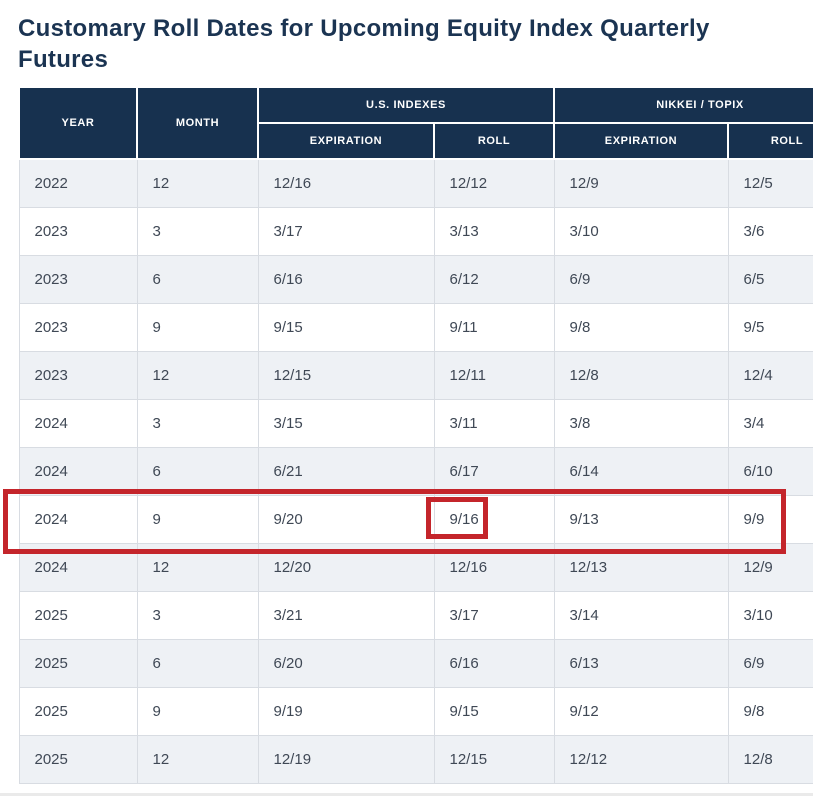  I want to click on cell-nikkei-roll: 3/4, so click(770, 423).